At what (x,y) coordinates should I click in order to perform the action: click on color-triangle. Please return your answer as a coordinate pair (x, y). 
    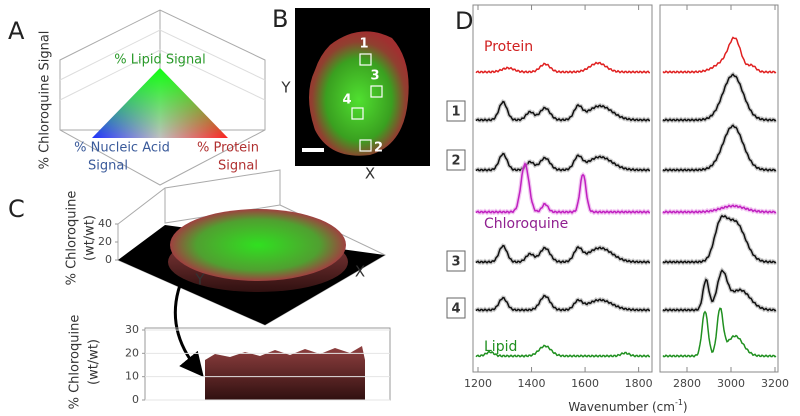
    Looking at the image, I should click on (160, 103).